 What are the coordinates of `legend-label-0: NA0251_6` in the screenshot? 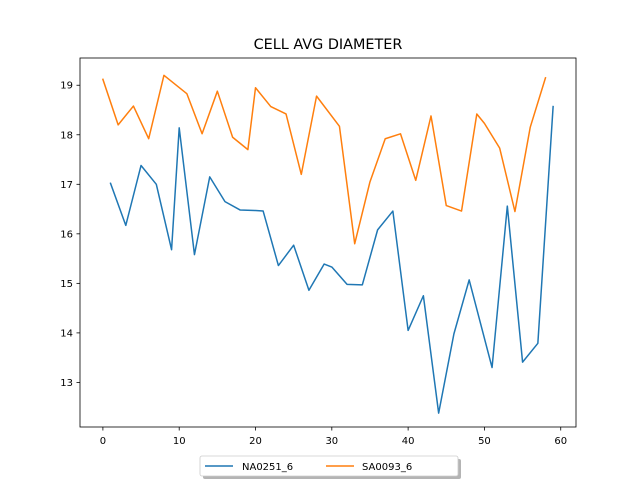 It's located at (267, 467).